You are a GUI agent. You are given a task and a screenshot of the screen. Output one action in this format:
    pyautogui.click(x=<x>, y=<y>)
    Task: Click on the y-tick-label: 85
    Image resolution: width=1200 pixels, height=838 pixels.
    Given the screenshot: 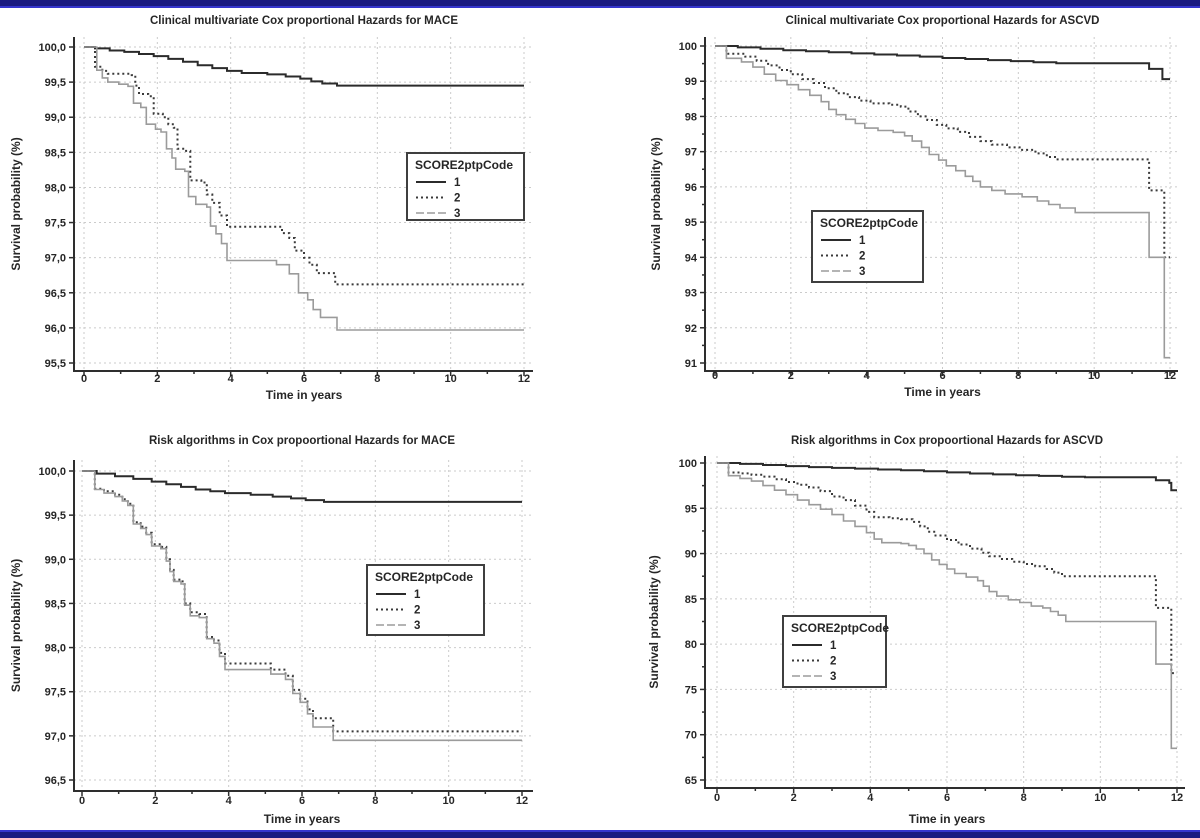 What is the action you would take?
    pyautogui.click(x=691, y=600)
    